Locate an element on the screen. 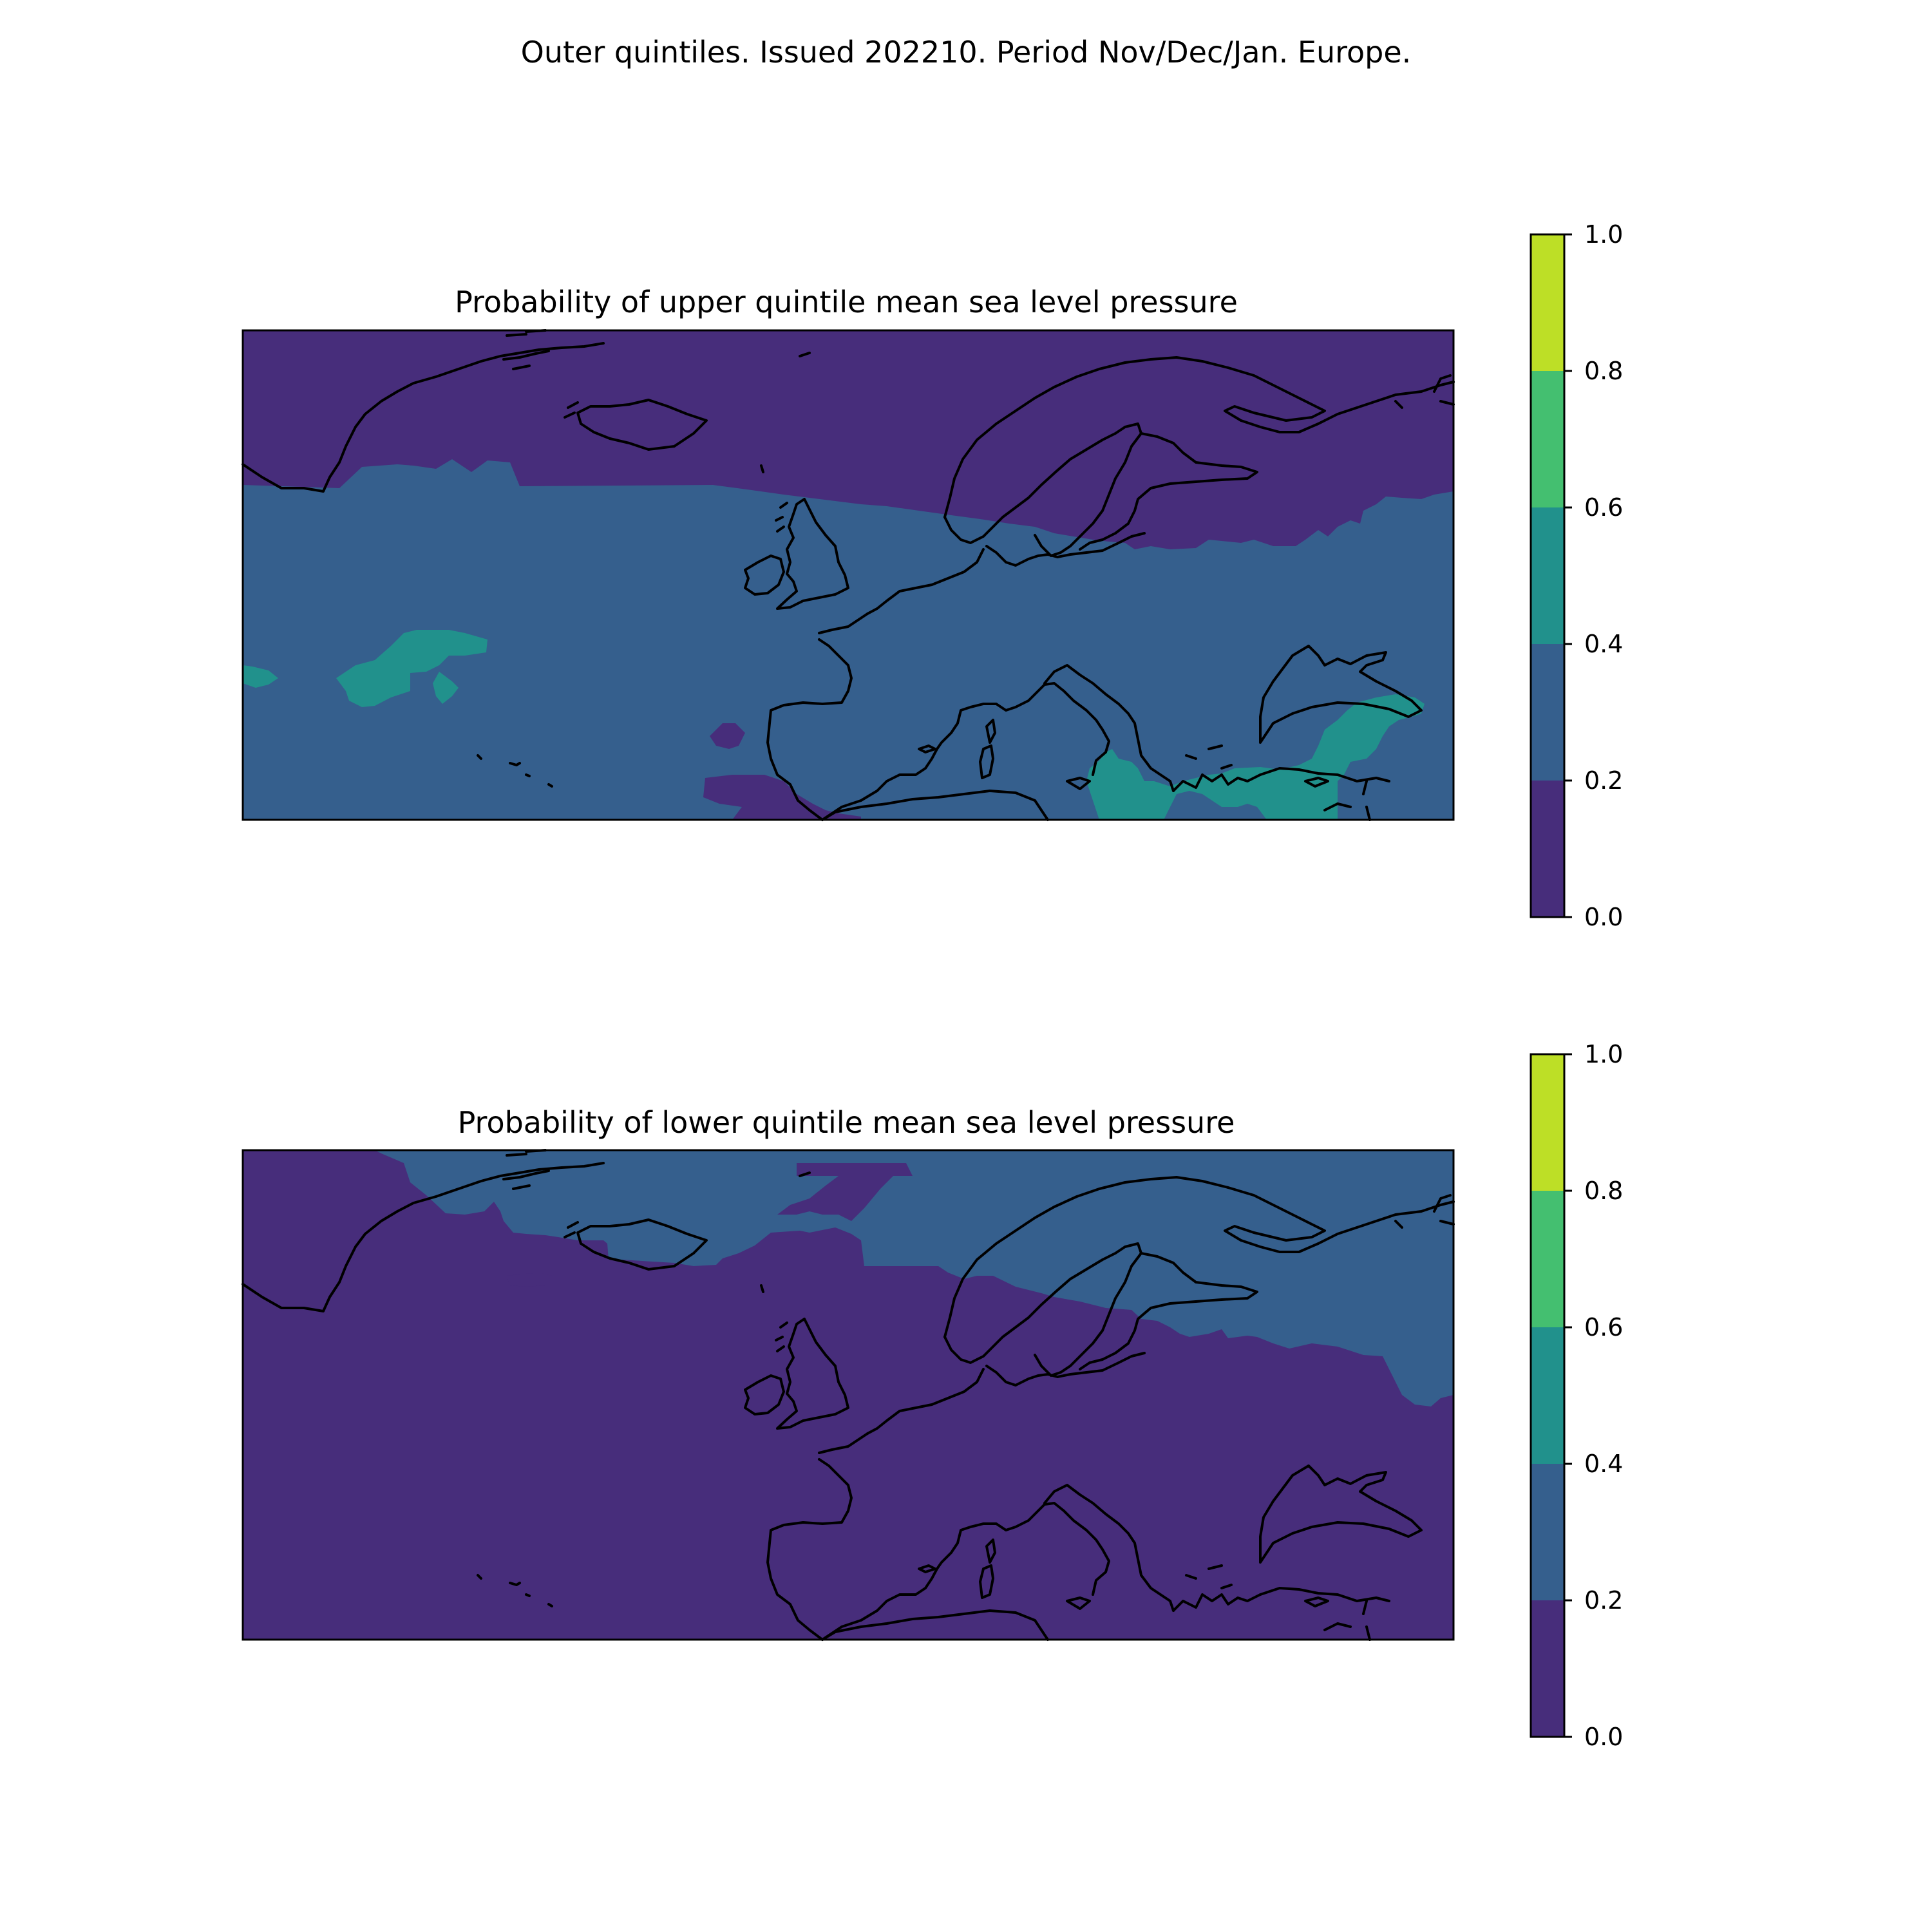 Image resolution: width=1932 pixels, height=1932 pixels. region-0.4-0.6-atlantic-small is located at coordinates (261, 677).